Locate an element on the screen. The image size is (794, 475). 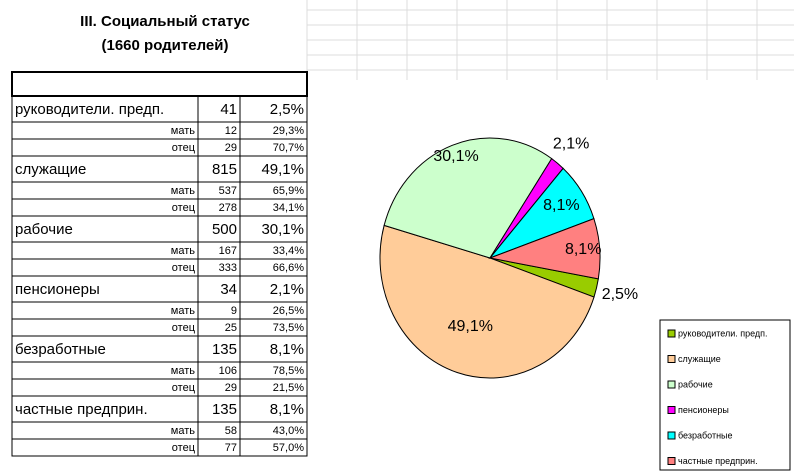
row-percent: 49,1% is located at coordinates (282, 169).